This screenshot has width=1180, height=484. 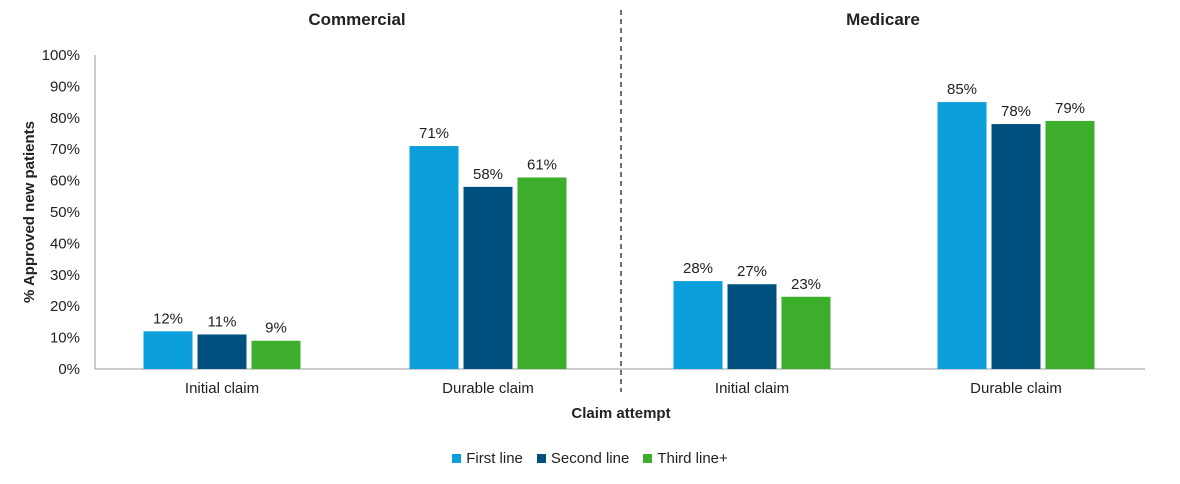 I want to click on legend-label: Second line, so click(x=590, y=458).